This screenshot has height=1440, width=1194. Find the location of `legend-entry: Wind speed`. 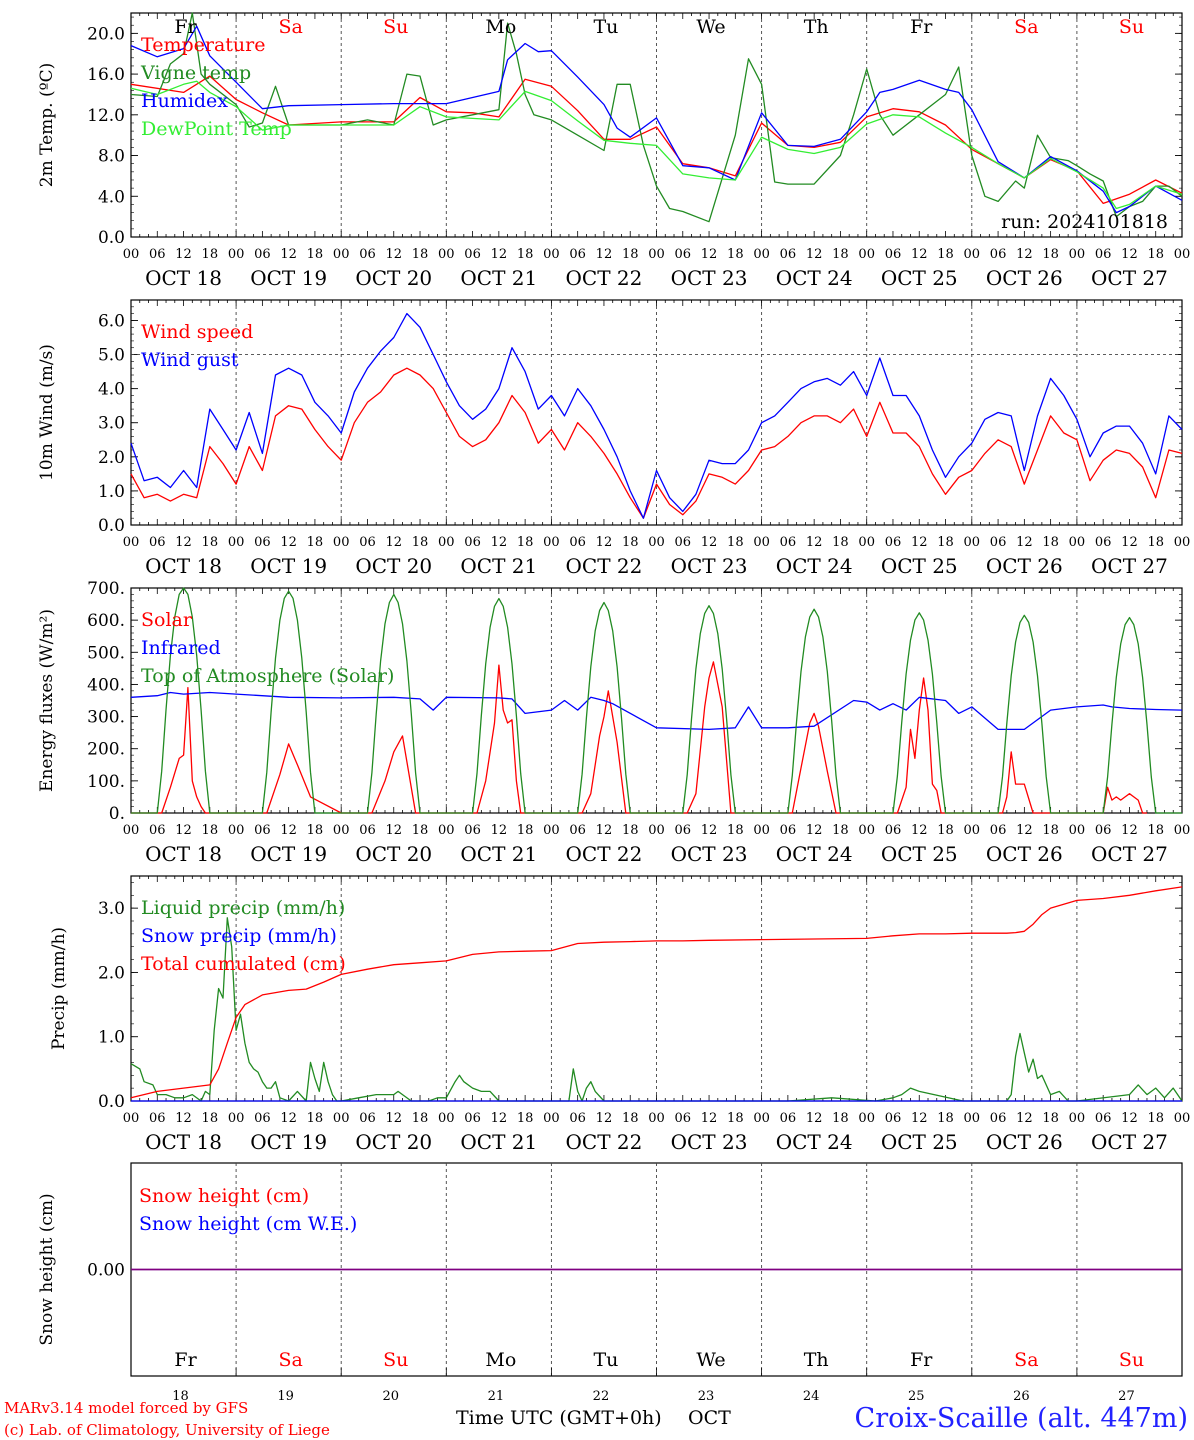

legend-entry: Wind speed is located at coordinates (197, 332).